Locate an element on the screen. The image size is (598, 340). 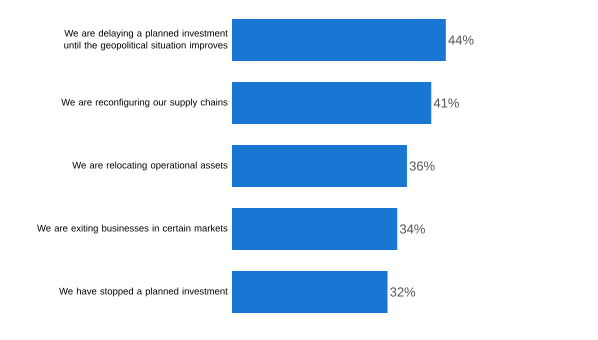
y-tick-label: We are exiting businesses in certain markets is located at coordinates (132, 229).